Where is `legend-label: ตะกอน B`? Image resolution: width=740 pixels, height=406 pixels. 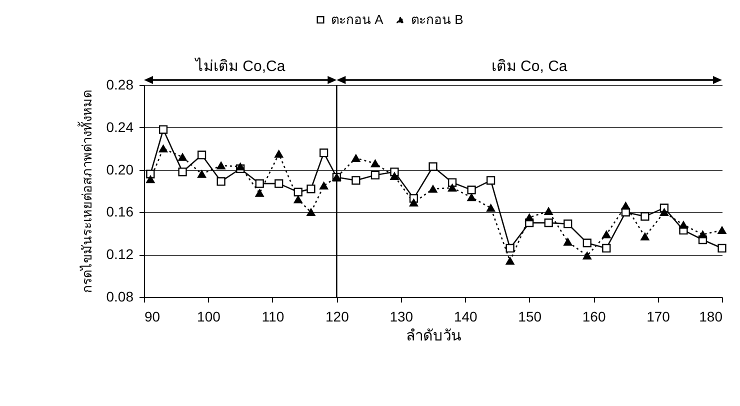
legend-label: ตะกอน B is located at coordinates (437, 19).